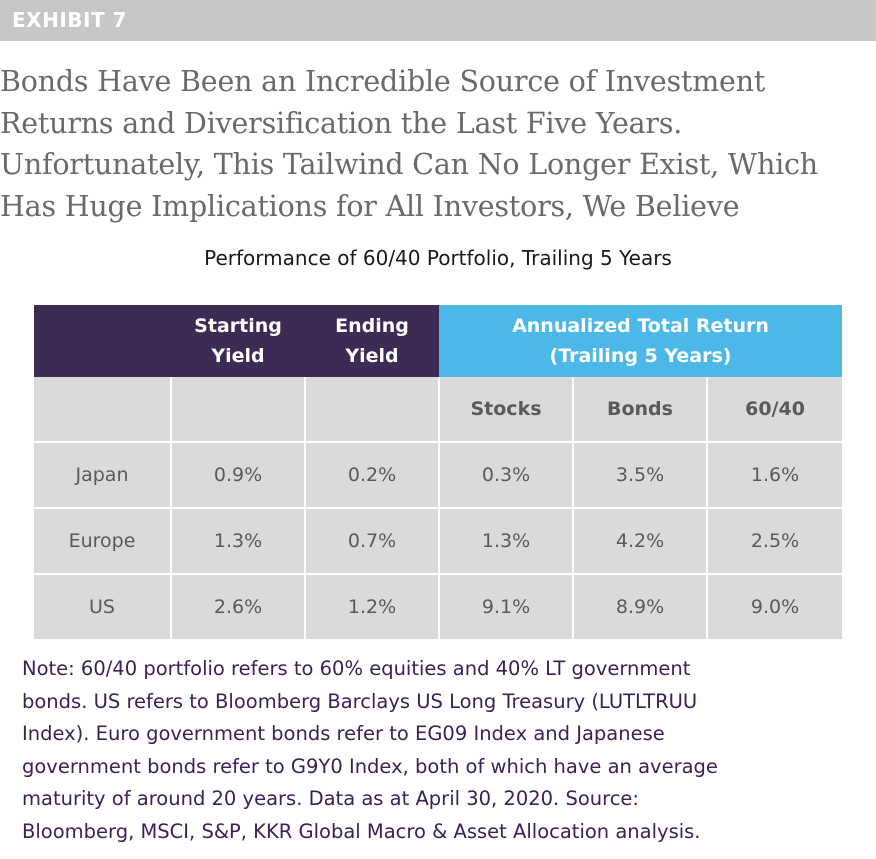 The image size is (876, 859). Describe the element at coordinates (775, 606) in the screenshot. I see `portfolio-cell: 9.0%` at that location.